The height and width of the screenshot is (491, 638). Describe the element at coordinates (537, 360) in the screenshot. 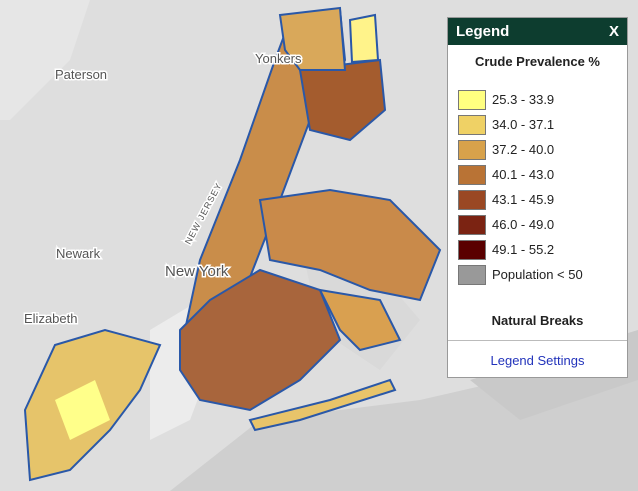

I see `legend-settings-link: Legend Settings` at that location.